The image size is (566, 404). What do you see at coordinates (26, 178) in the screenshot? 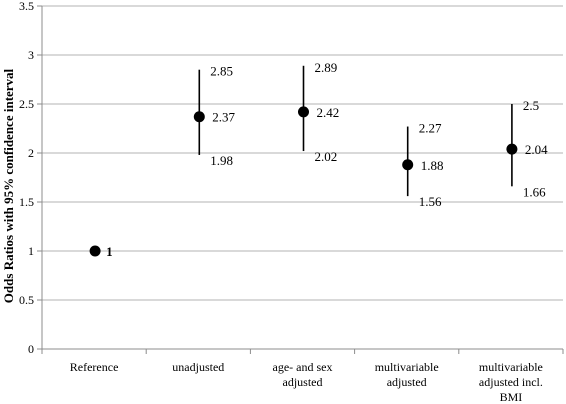
I see `y-tick-labels: 0 0.5 1 1.5 2 2.5 3 3.5` at bounding box center [26, 178].